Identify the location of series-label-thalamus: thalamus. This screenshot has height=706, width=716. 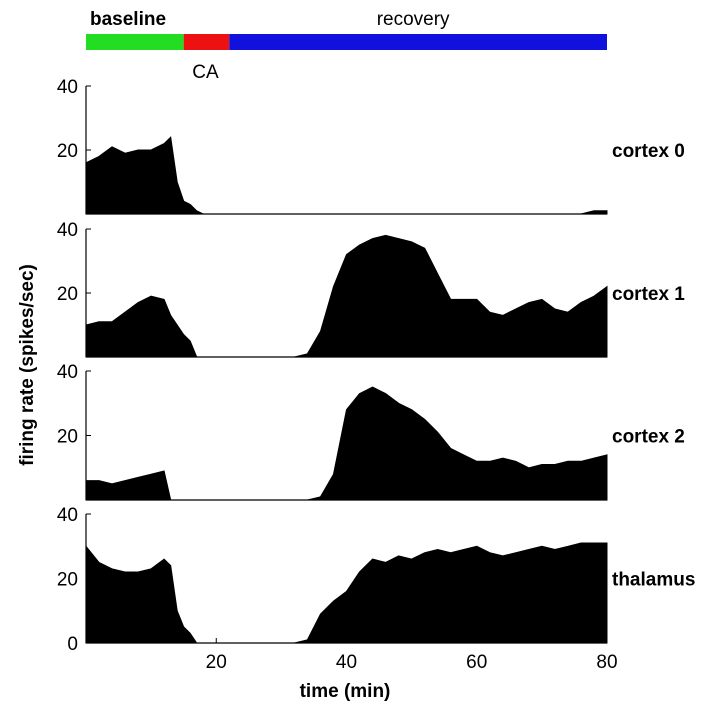
(653, 580).